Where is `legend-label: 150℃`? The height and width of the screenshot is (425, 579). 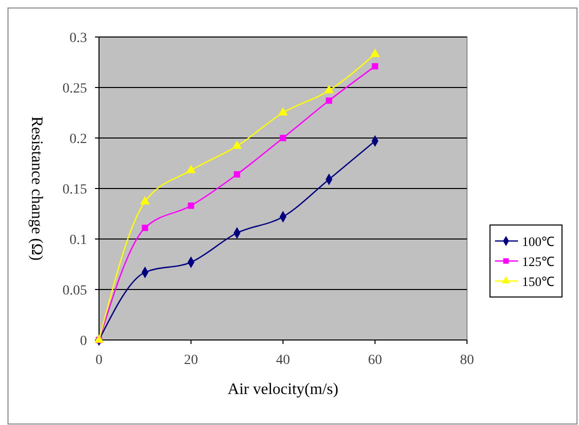
legend-label: 150℃ is located at coordinates (538, 281).